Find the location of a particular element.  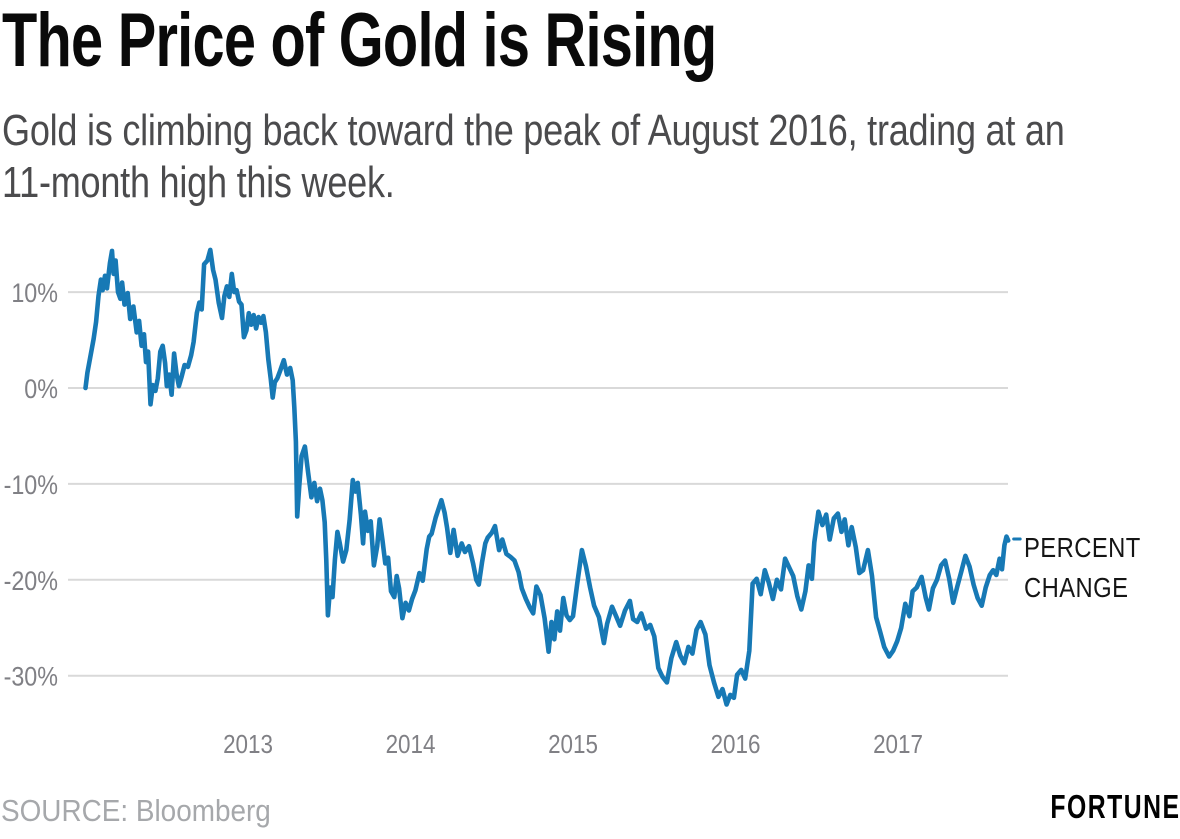

y-tick-label: 10% is located at coordinates (34, 294).